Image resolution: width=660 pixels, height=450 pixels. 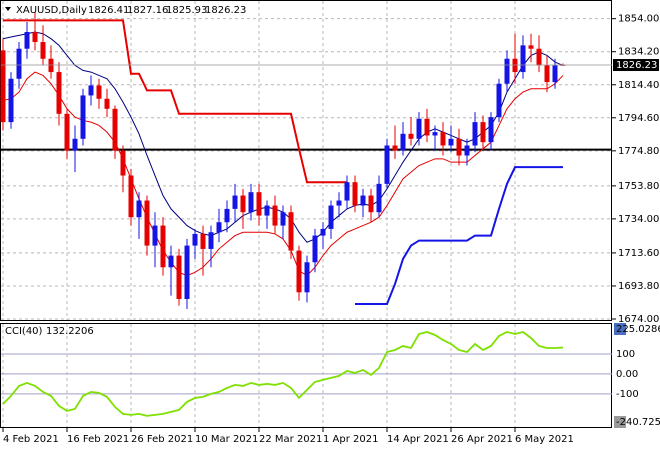 What do you see at coordinates (225, 10) in the screenshot?
I see `close-value: 1826.23` at bounding box center [225, 10].